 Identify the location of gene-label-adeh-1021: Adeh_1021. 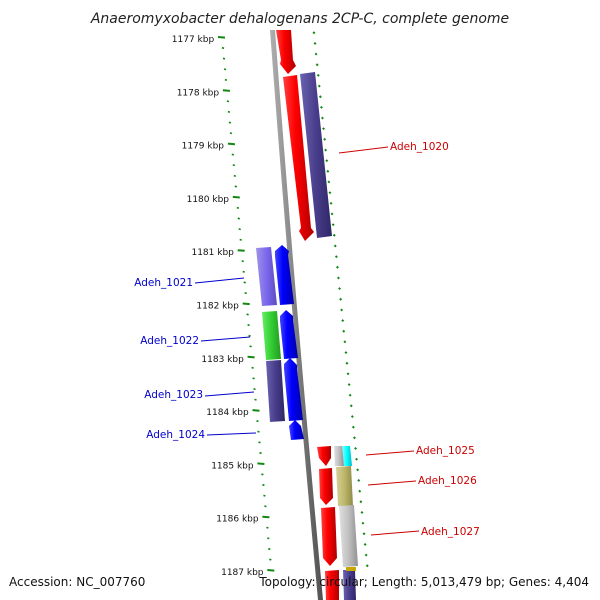
(163, 283).